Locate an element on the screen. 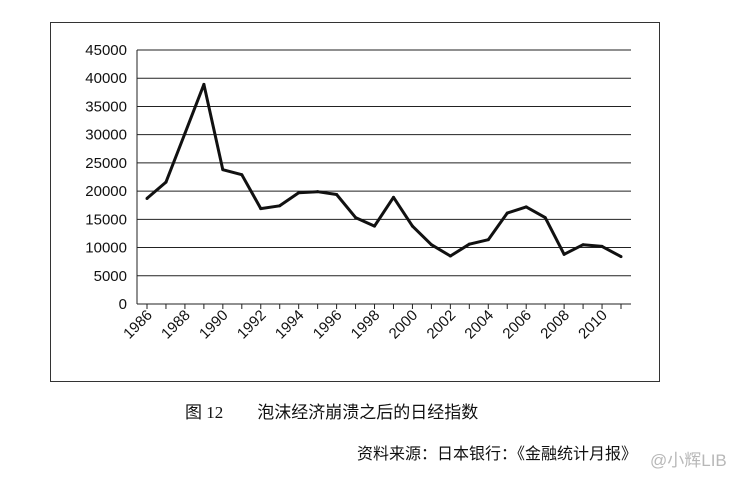 The height and width of the screenshot is (480, 746). x-tick-label: 1990 is located at coordinates (214, 325).